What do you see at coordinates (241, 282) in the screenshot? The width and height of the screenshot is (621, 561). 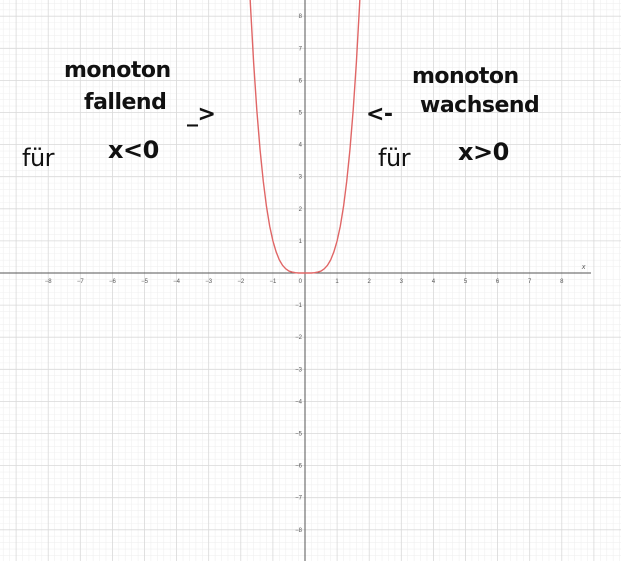 I see `x-tick-label: −2` at bounding box center [241, 282].